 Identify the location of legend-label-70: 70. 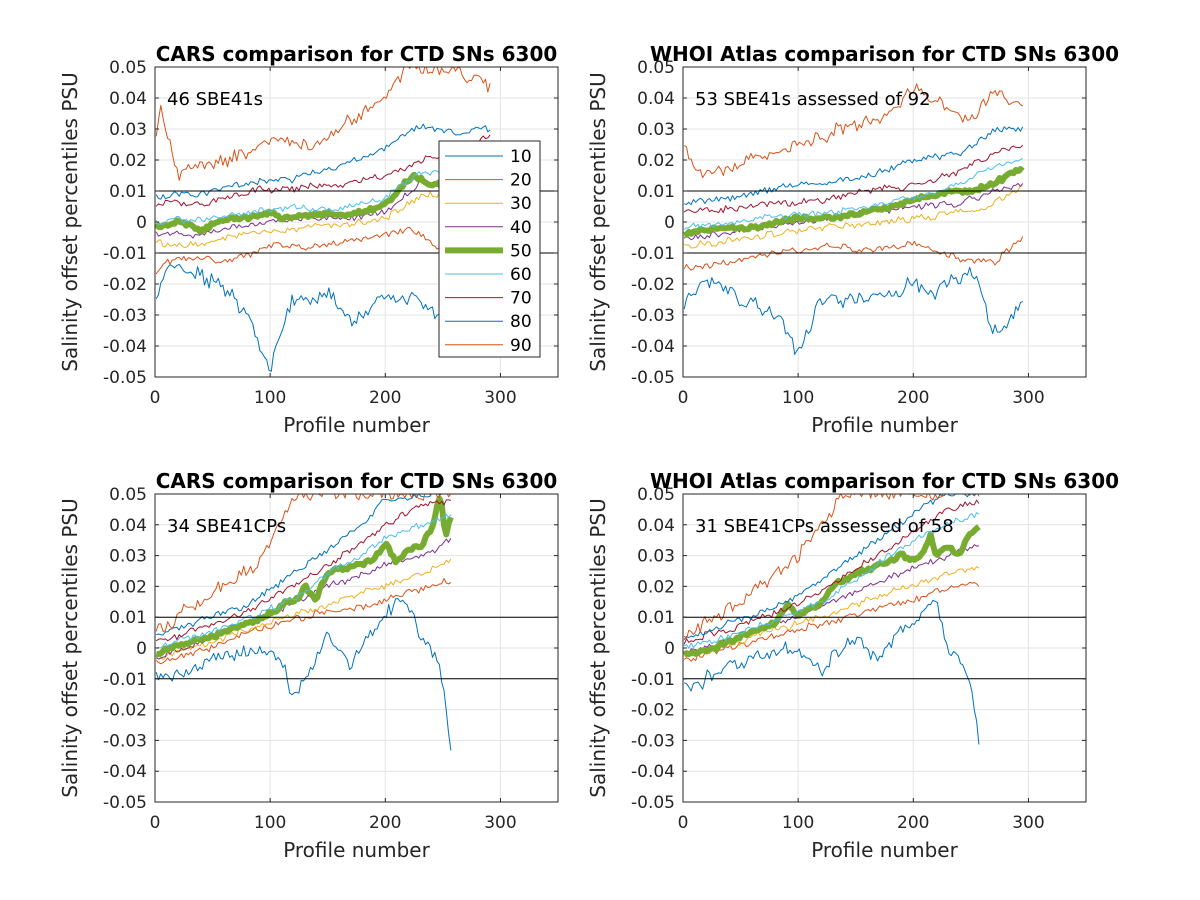
(521, 299).